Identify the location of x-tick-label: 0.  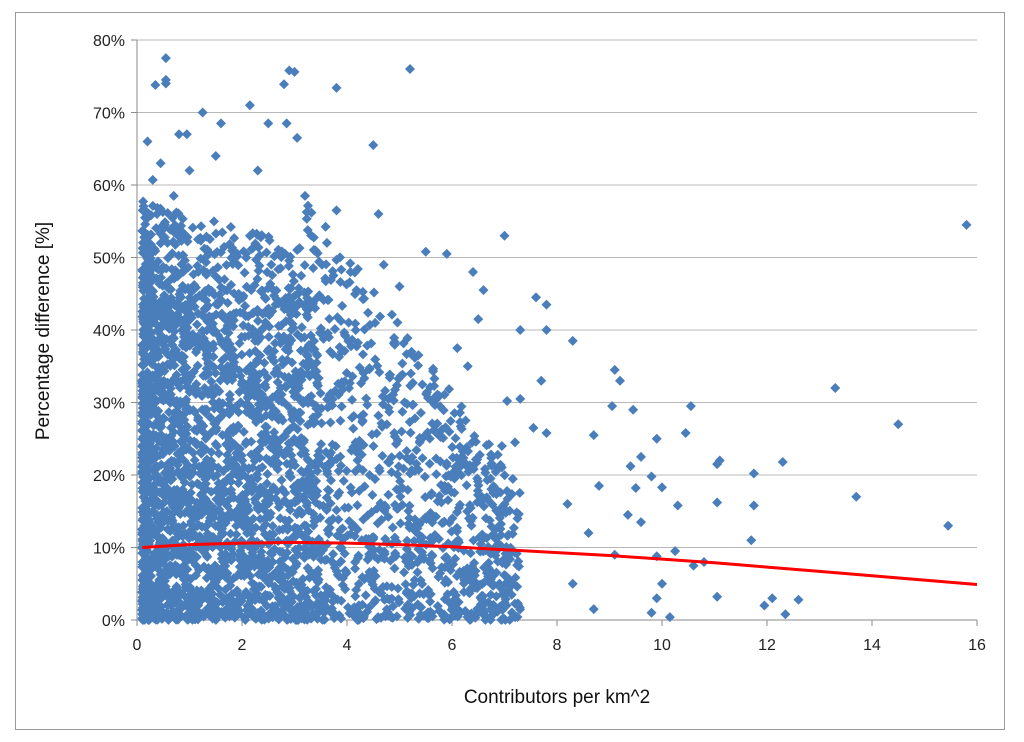
(137, 645).